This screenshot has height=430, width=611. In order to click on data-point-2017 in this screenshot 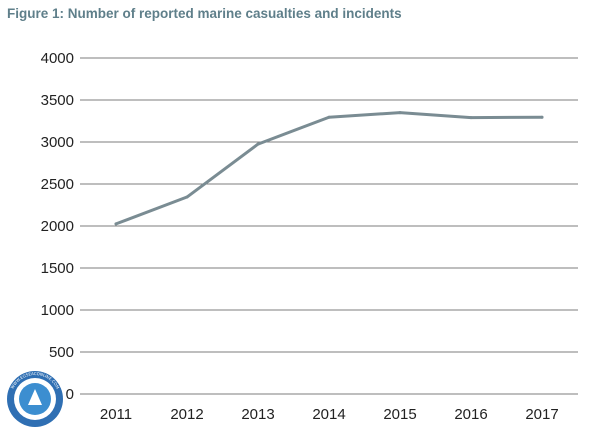, I will do `click(542, 117)`.